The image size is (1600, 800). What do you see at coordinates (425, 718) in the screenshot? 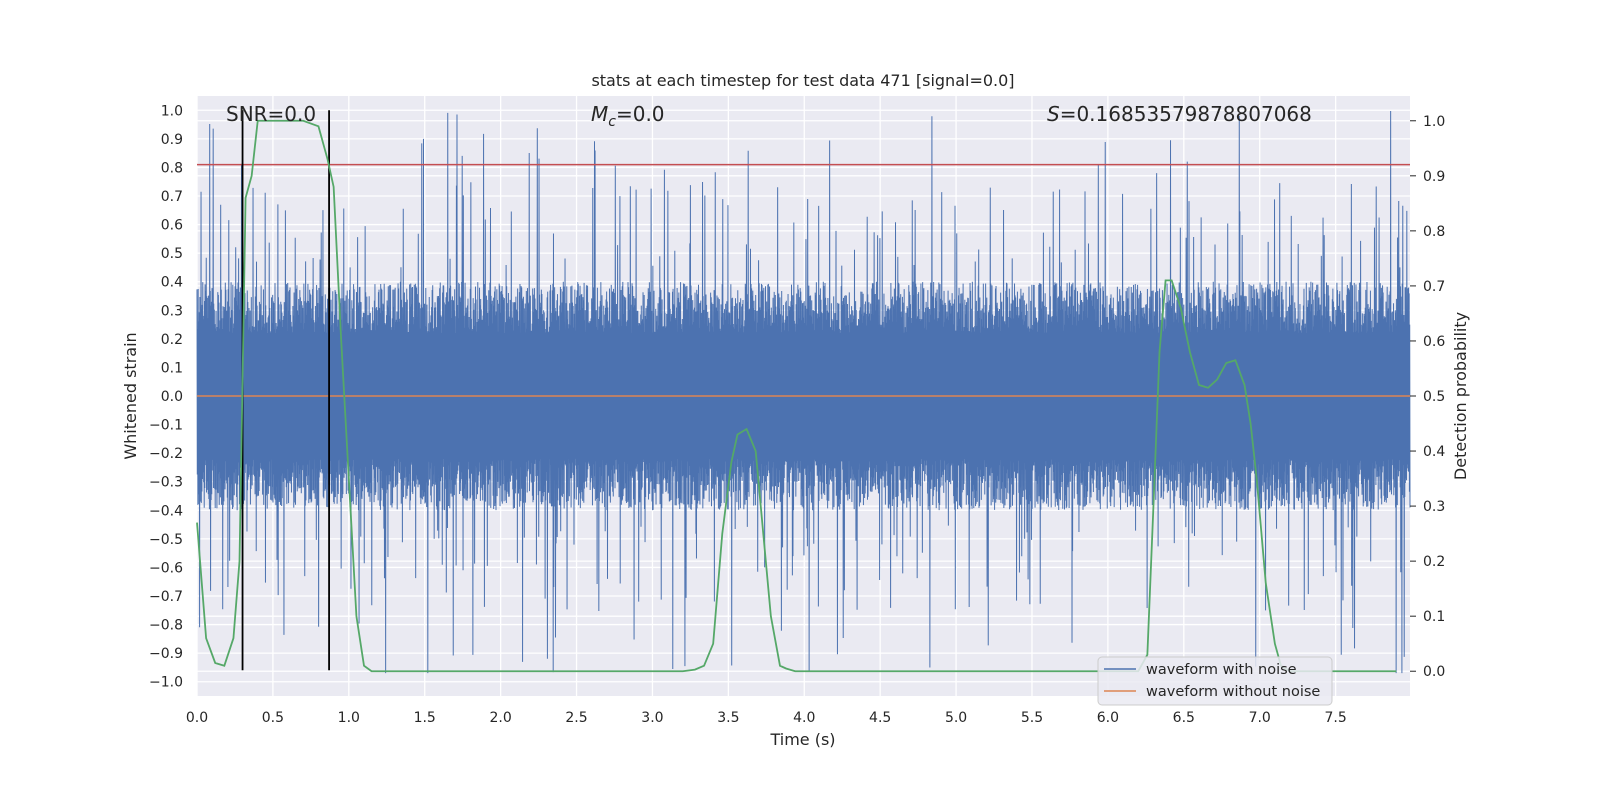
I see `x-tick-label: 1.5` at bounding box center [425, 718].